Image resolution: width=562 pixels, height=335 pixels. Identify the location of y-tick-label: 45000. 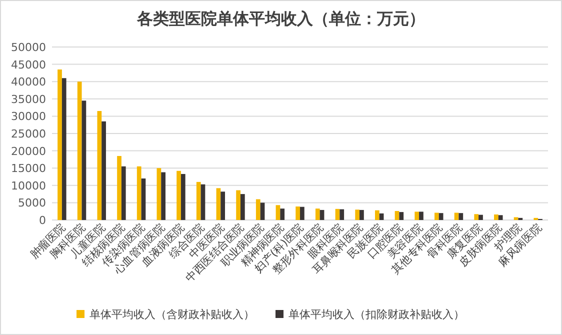
(28, 65).